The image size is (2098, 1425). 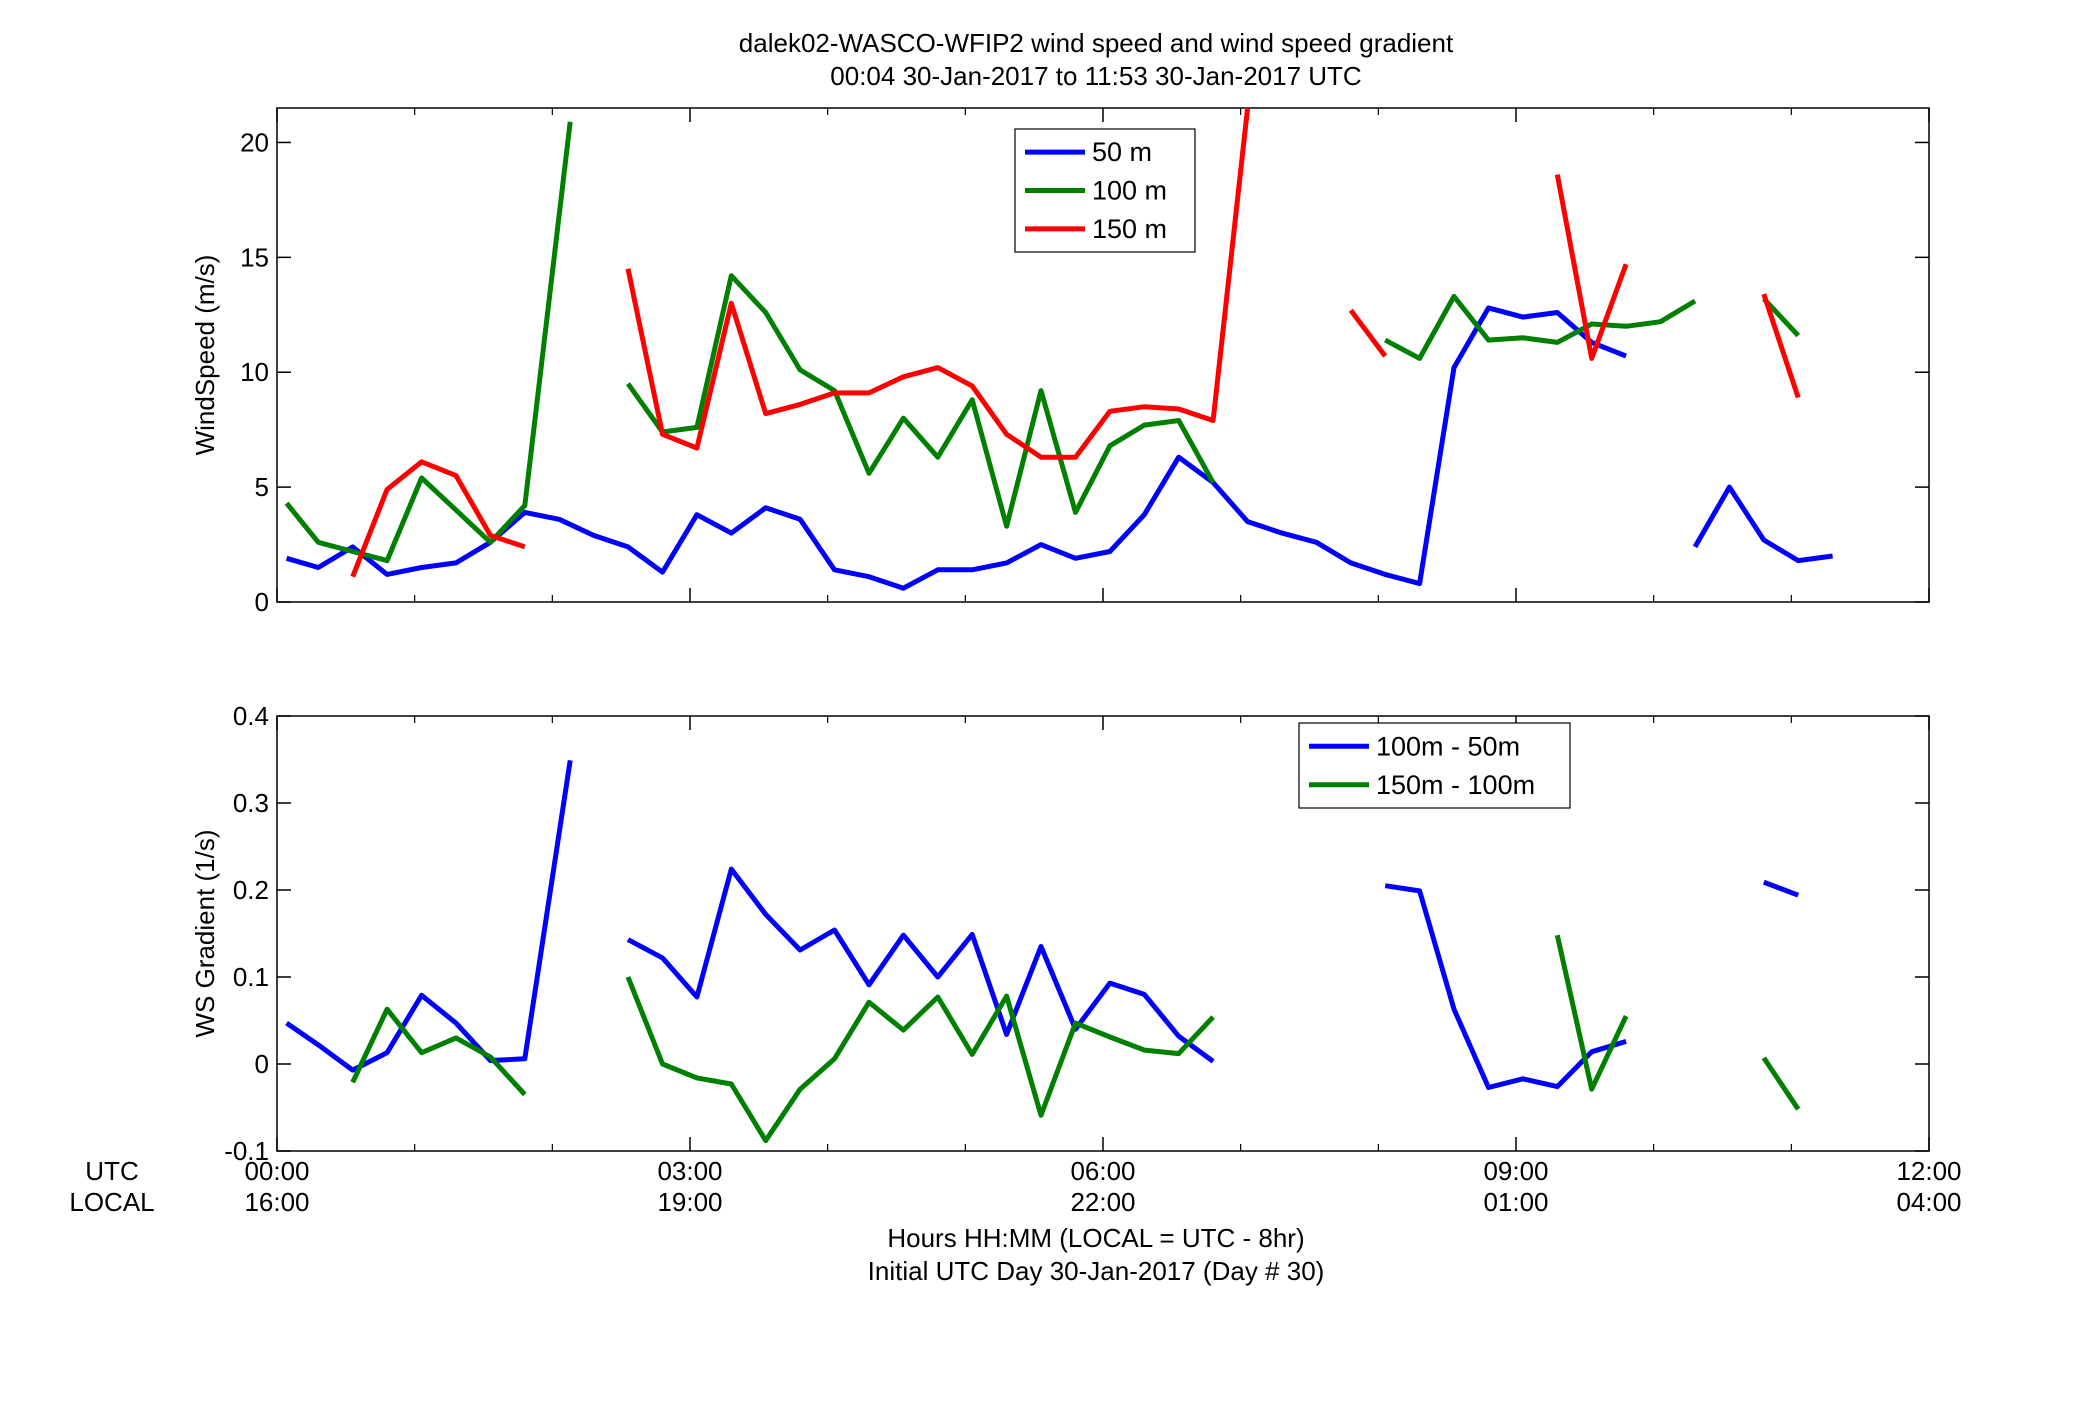 I want to click on x-tick-label-utc: 09:00, so click(x=1515, y=1171).